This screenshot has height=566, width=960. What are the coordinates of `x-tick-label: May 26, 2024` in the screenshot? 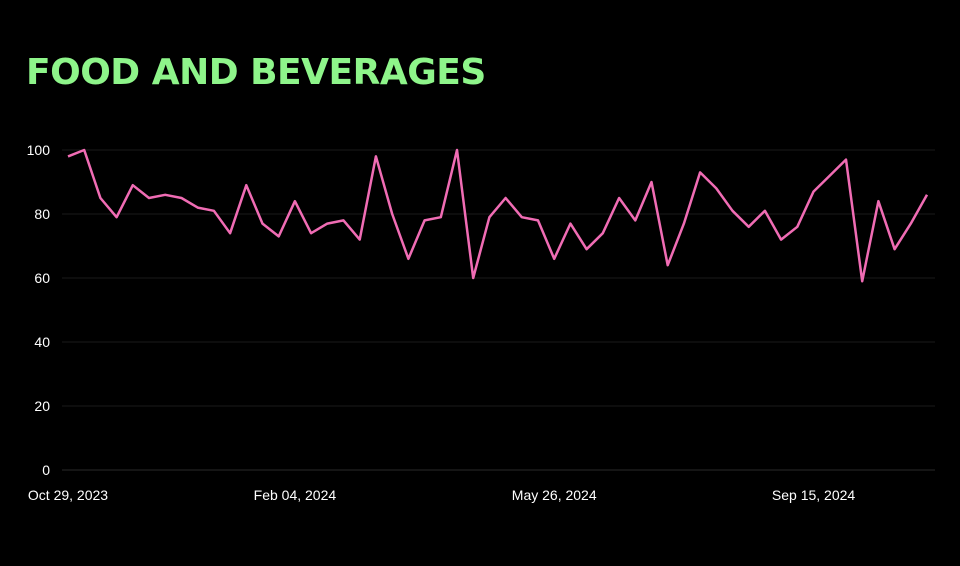 It's located at (554, 495).